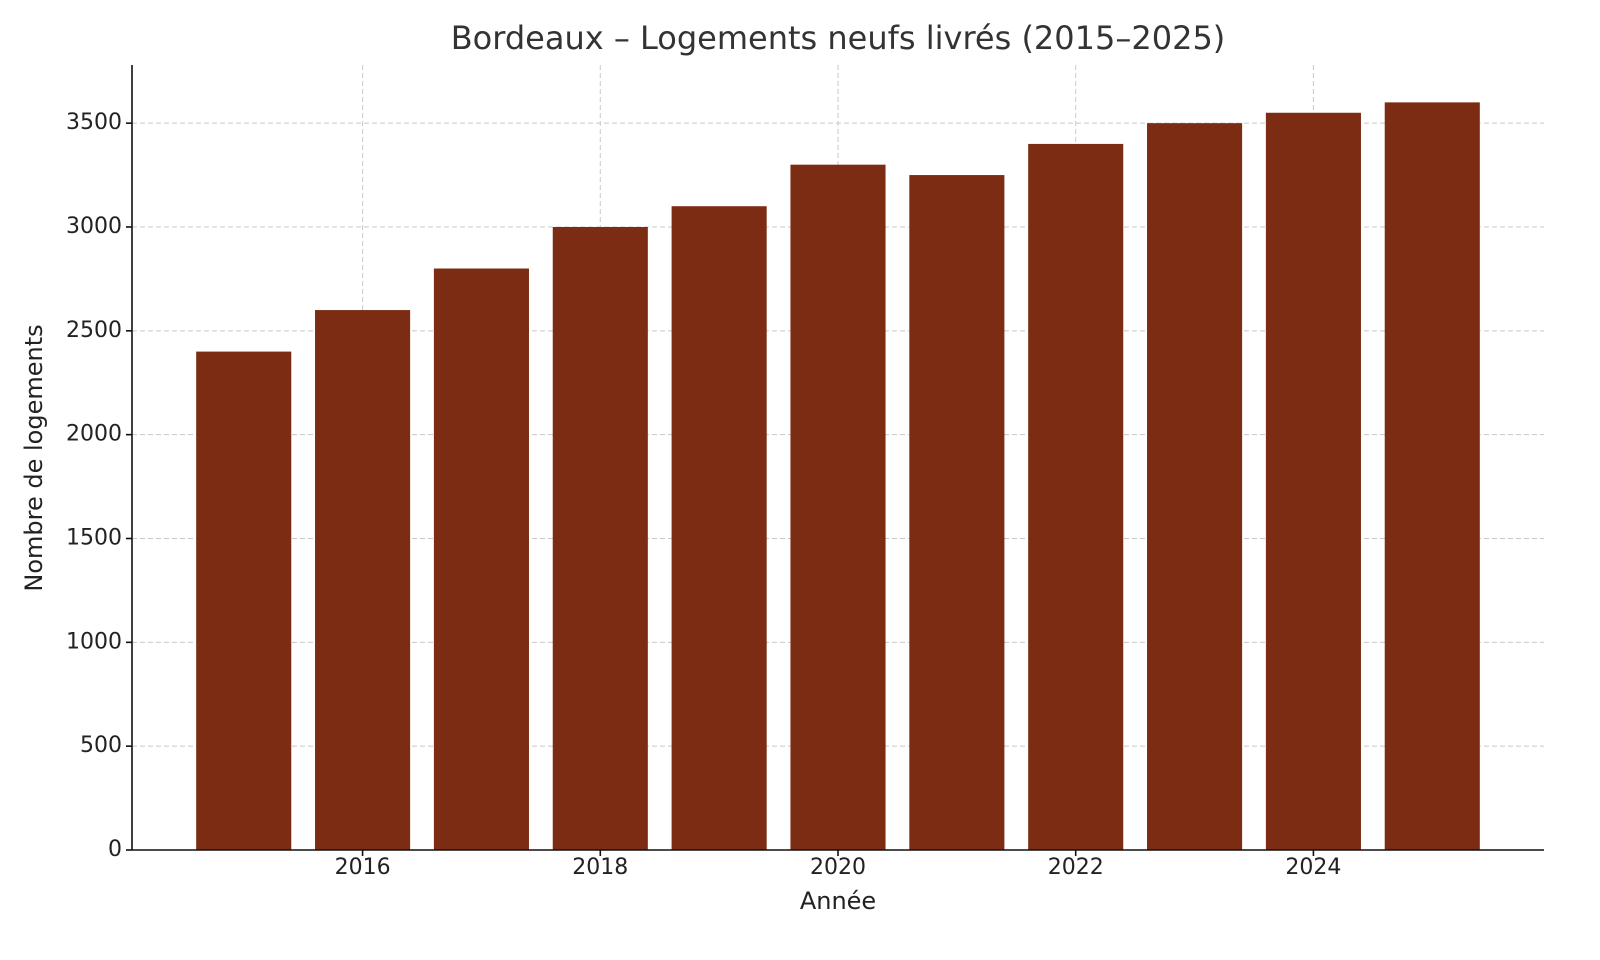 The image size is (1600, 960). What do you see at coordinates (600, 867) in the screenshot?
I see `x-tick-label: 2018` at bounding box center [600, 867].